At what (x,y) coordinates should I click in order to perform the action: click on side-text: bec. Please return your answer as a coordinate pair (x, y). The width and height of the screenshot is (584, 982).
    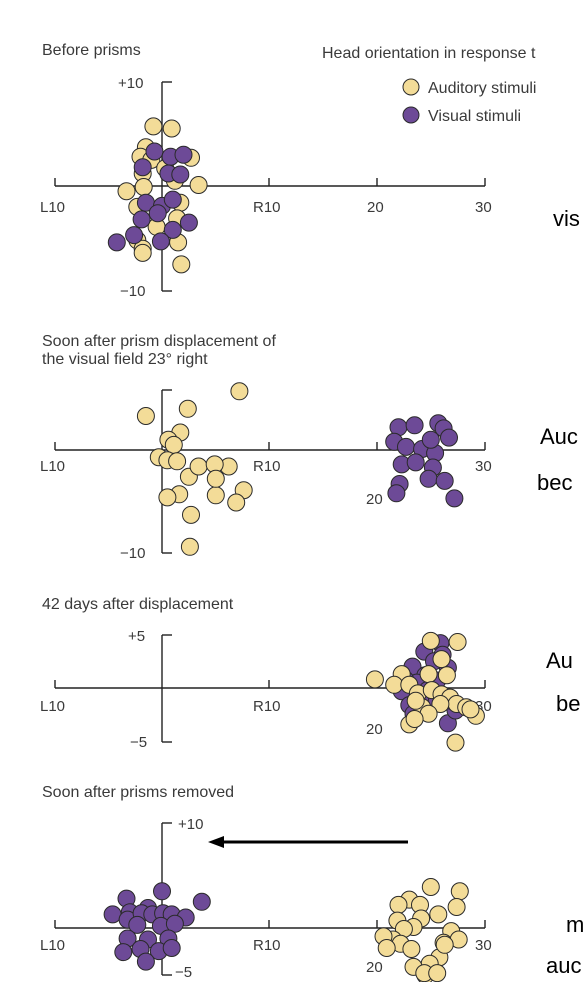
    Looking at the image, I should click on (554, 482).